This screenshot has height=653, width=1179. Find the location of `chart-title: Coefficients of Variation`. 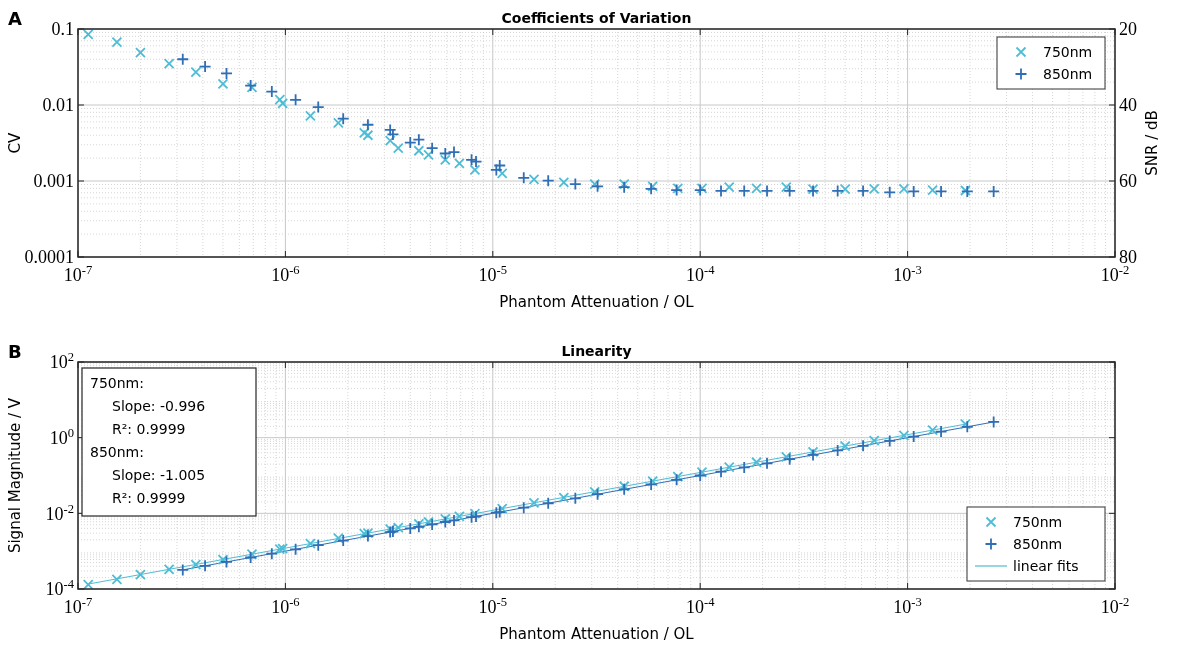

chart-title: Coefficients of Variation is located at coordinates (596, 18).